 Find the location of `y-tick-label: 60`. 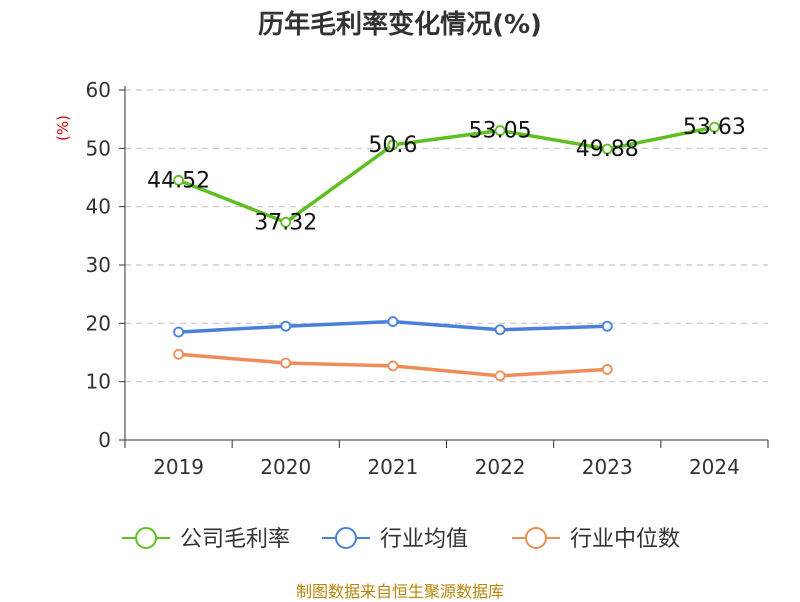

y-tick-label: 60 is located at coordinates (98, 90).